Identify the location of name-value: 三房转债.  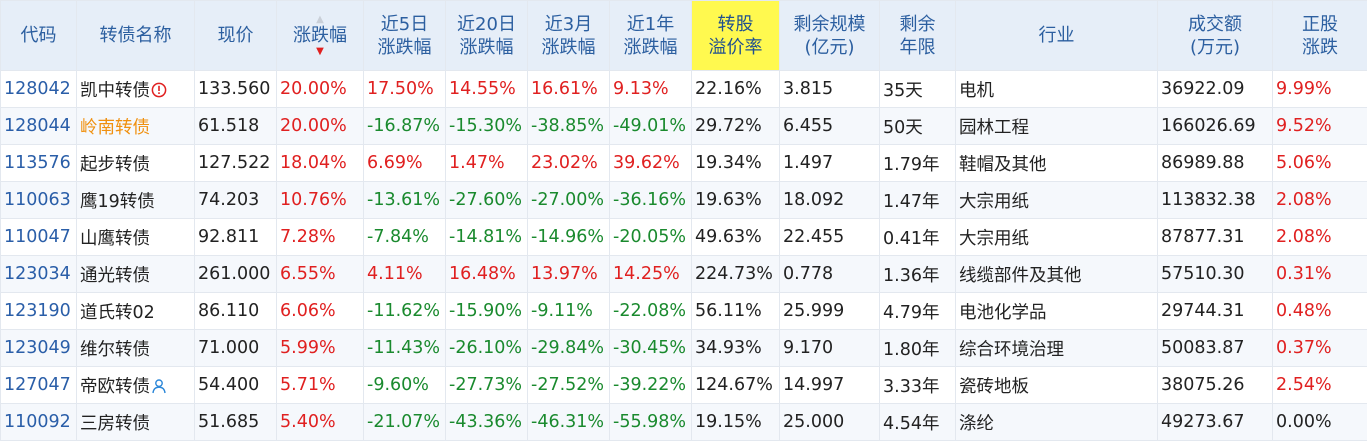
(115, 423).